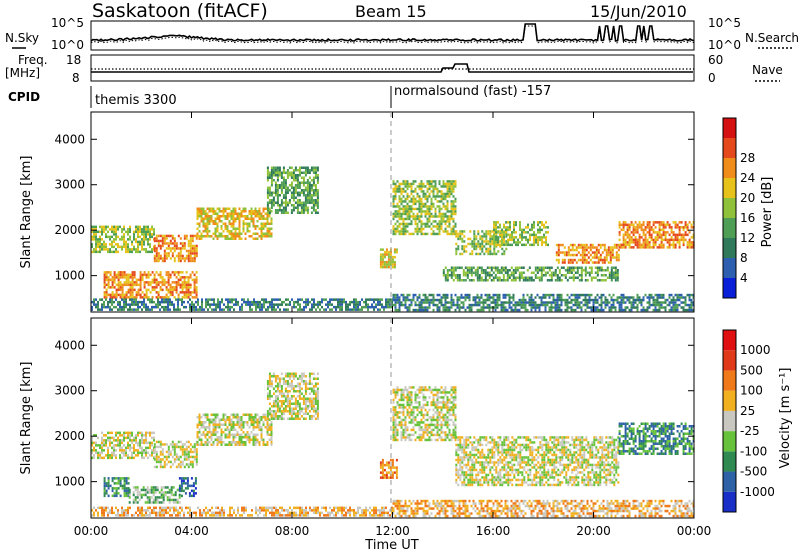  Describe the element at coordinates (67, 45) in the screenshot. I see `noise-tick-bottom-left: 10^0` at that location.